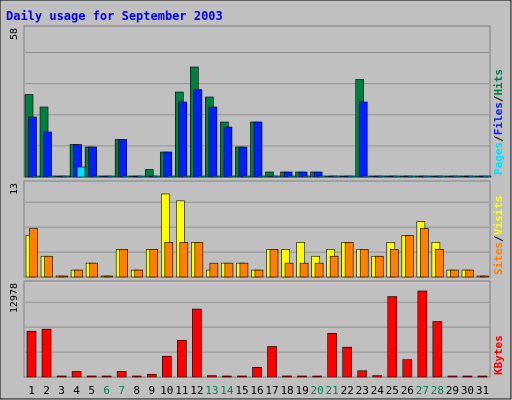 Image resolution: width=512 pixels, height=400 pixels. I want to click on x-tick-label: 8, so click(136, 390).